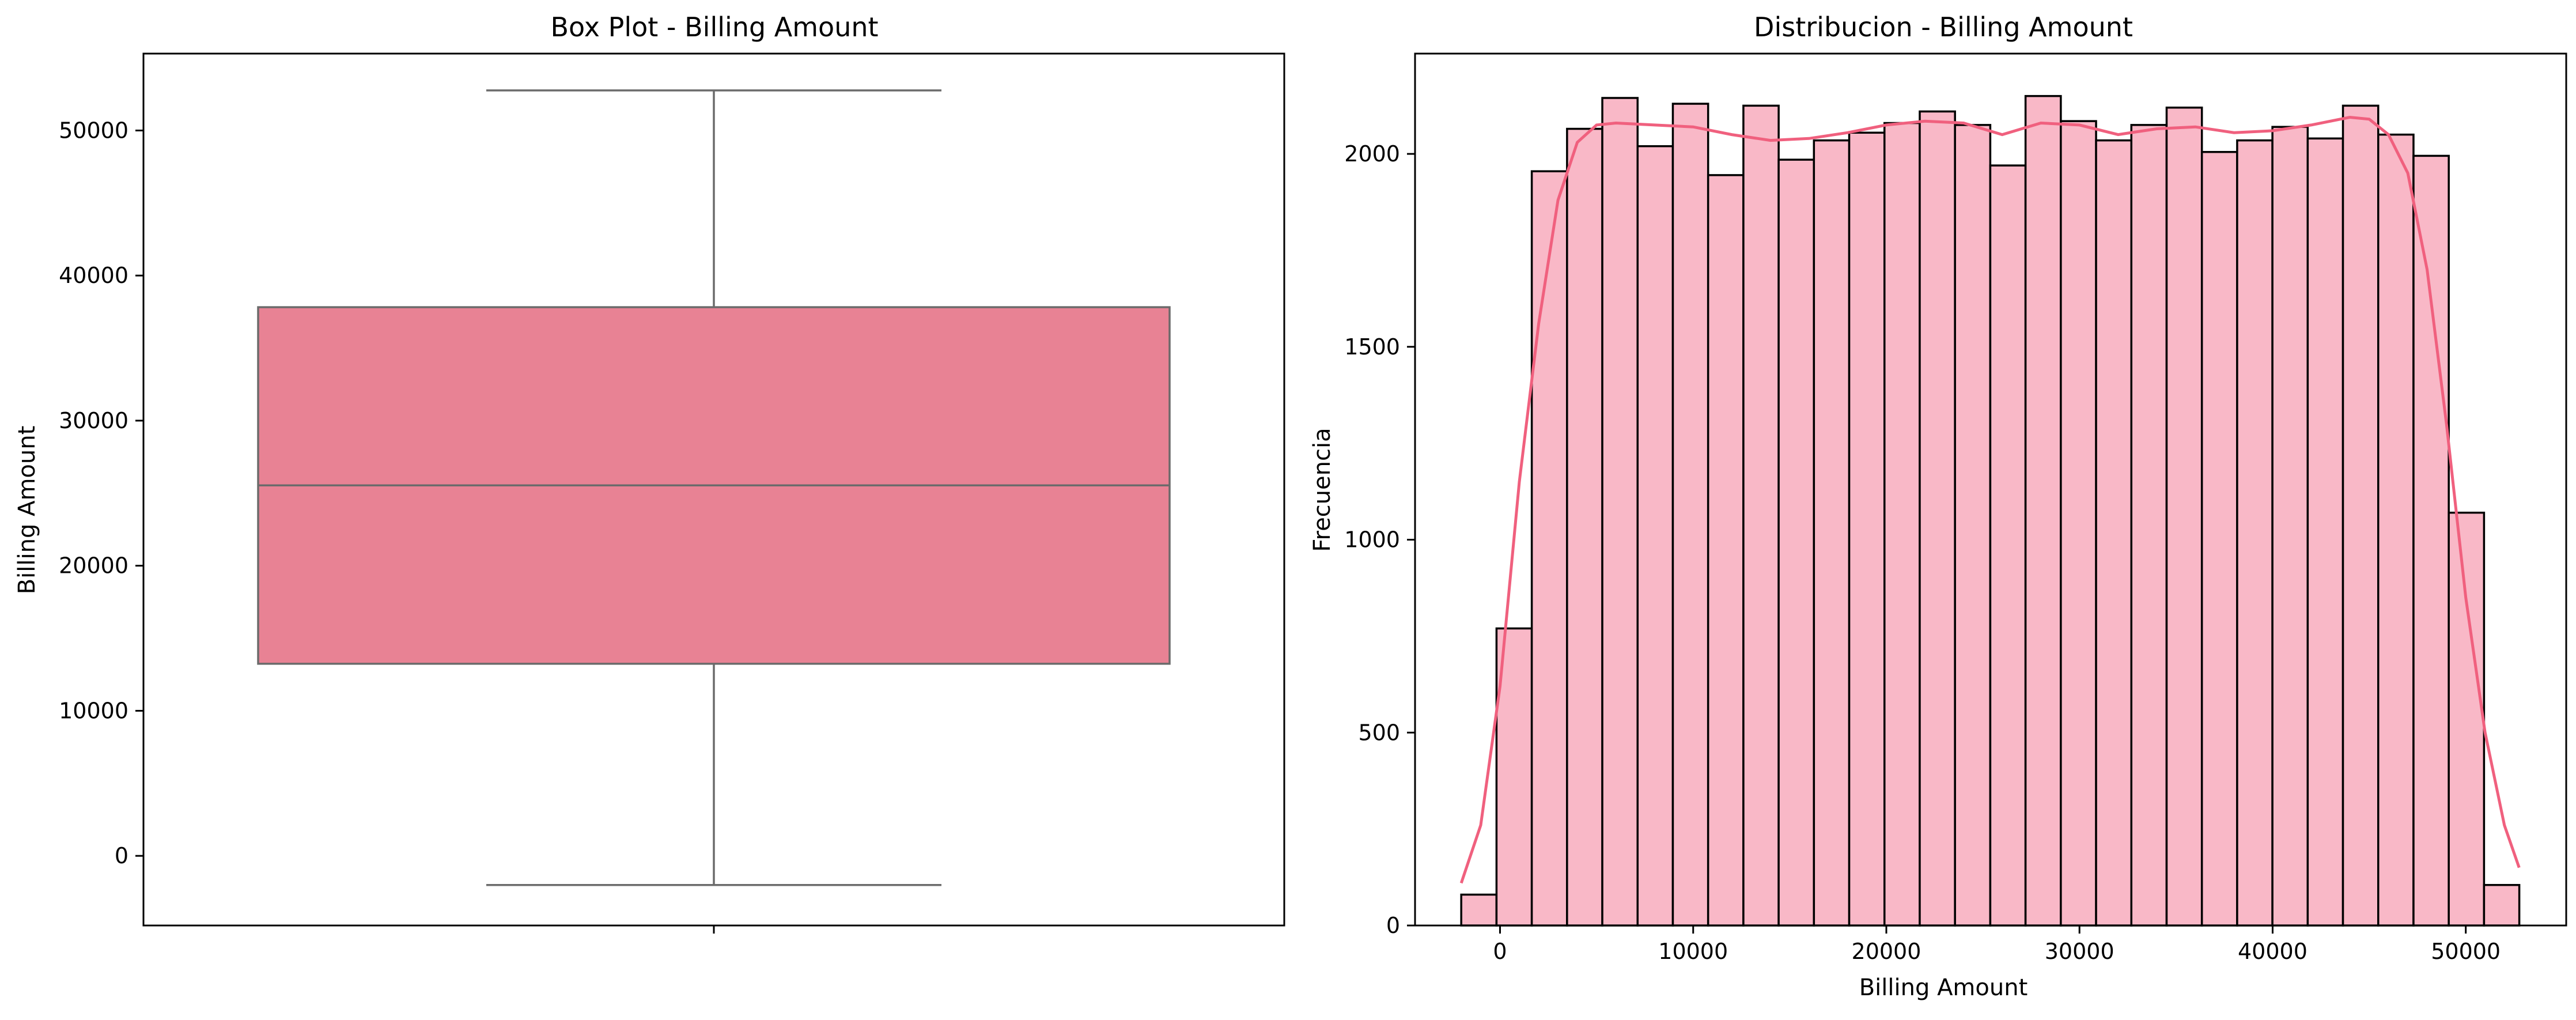 This screenshot has height=1020, width=2576. I want to click on histogram-x-ticks: 0 10000 20000 30000 40000 50000, so click(1997, 944).